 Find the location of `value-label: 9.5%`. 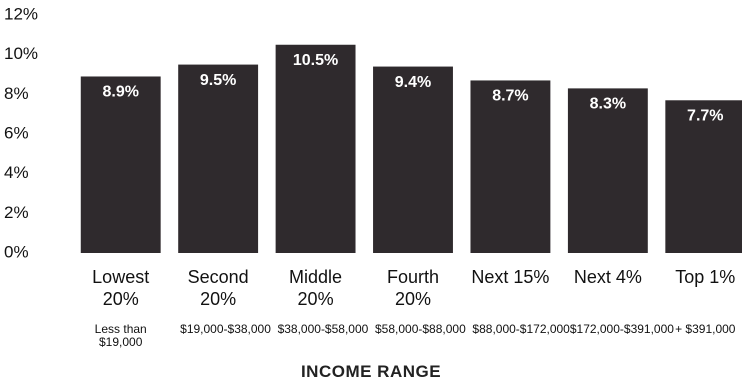

value-label: 9.5% is located at coordinates (218, 80).